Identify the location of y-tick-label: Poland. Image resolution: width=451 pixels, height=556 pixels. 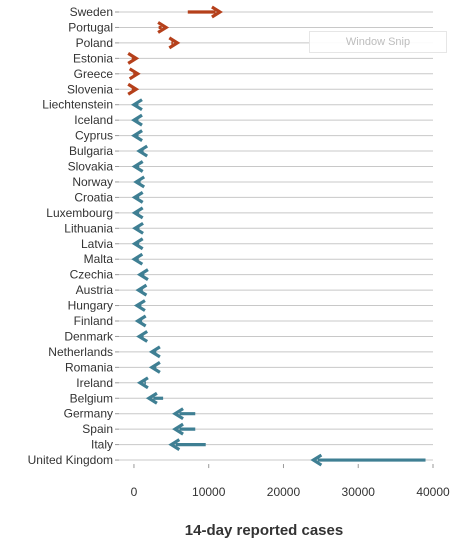
(94, 43).